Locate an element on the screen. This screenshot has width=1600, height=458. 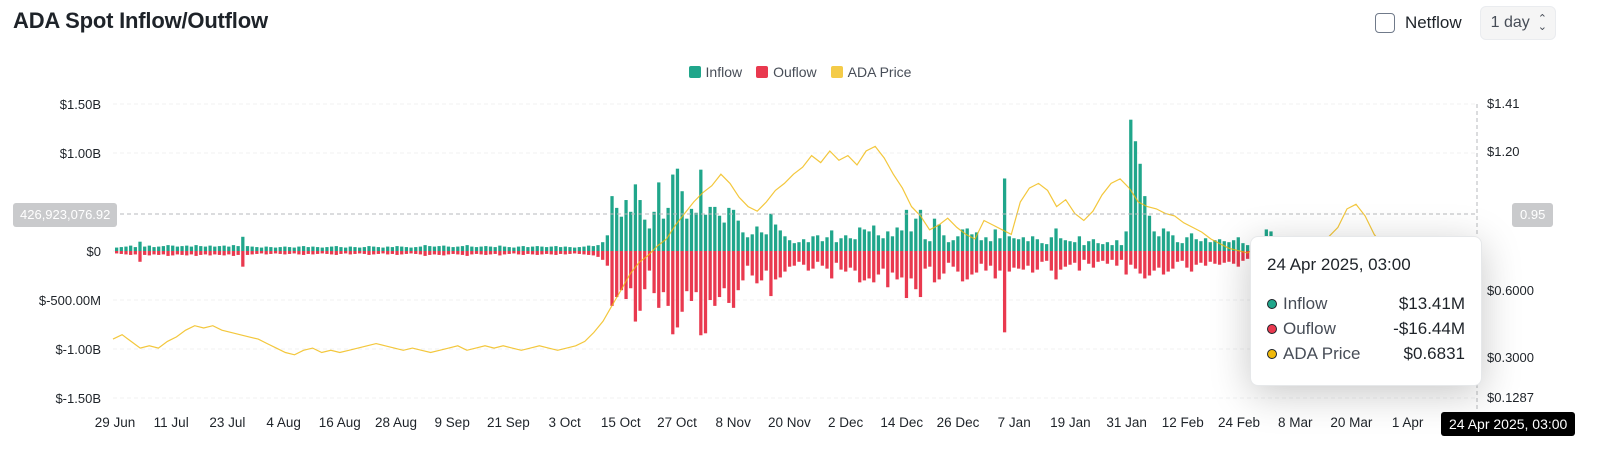
x-tick-label: 11 Jul is located at coordinates (171, 422).